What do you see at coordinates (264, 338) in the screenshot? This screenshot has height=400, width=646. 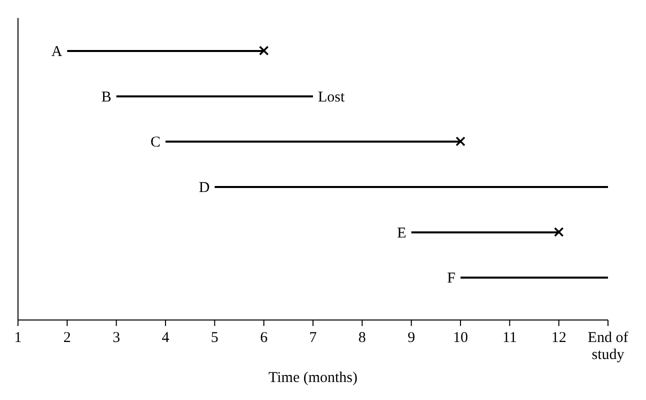 I see `x-tick-label: 6` at bounding box center [264, 338].